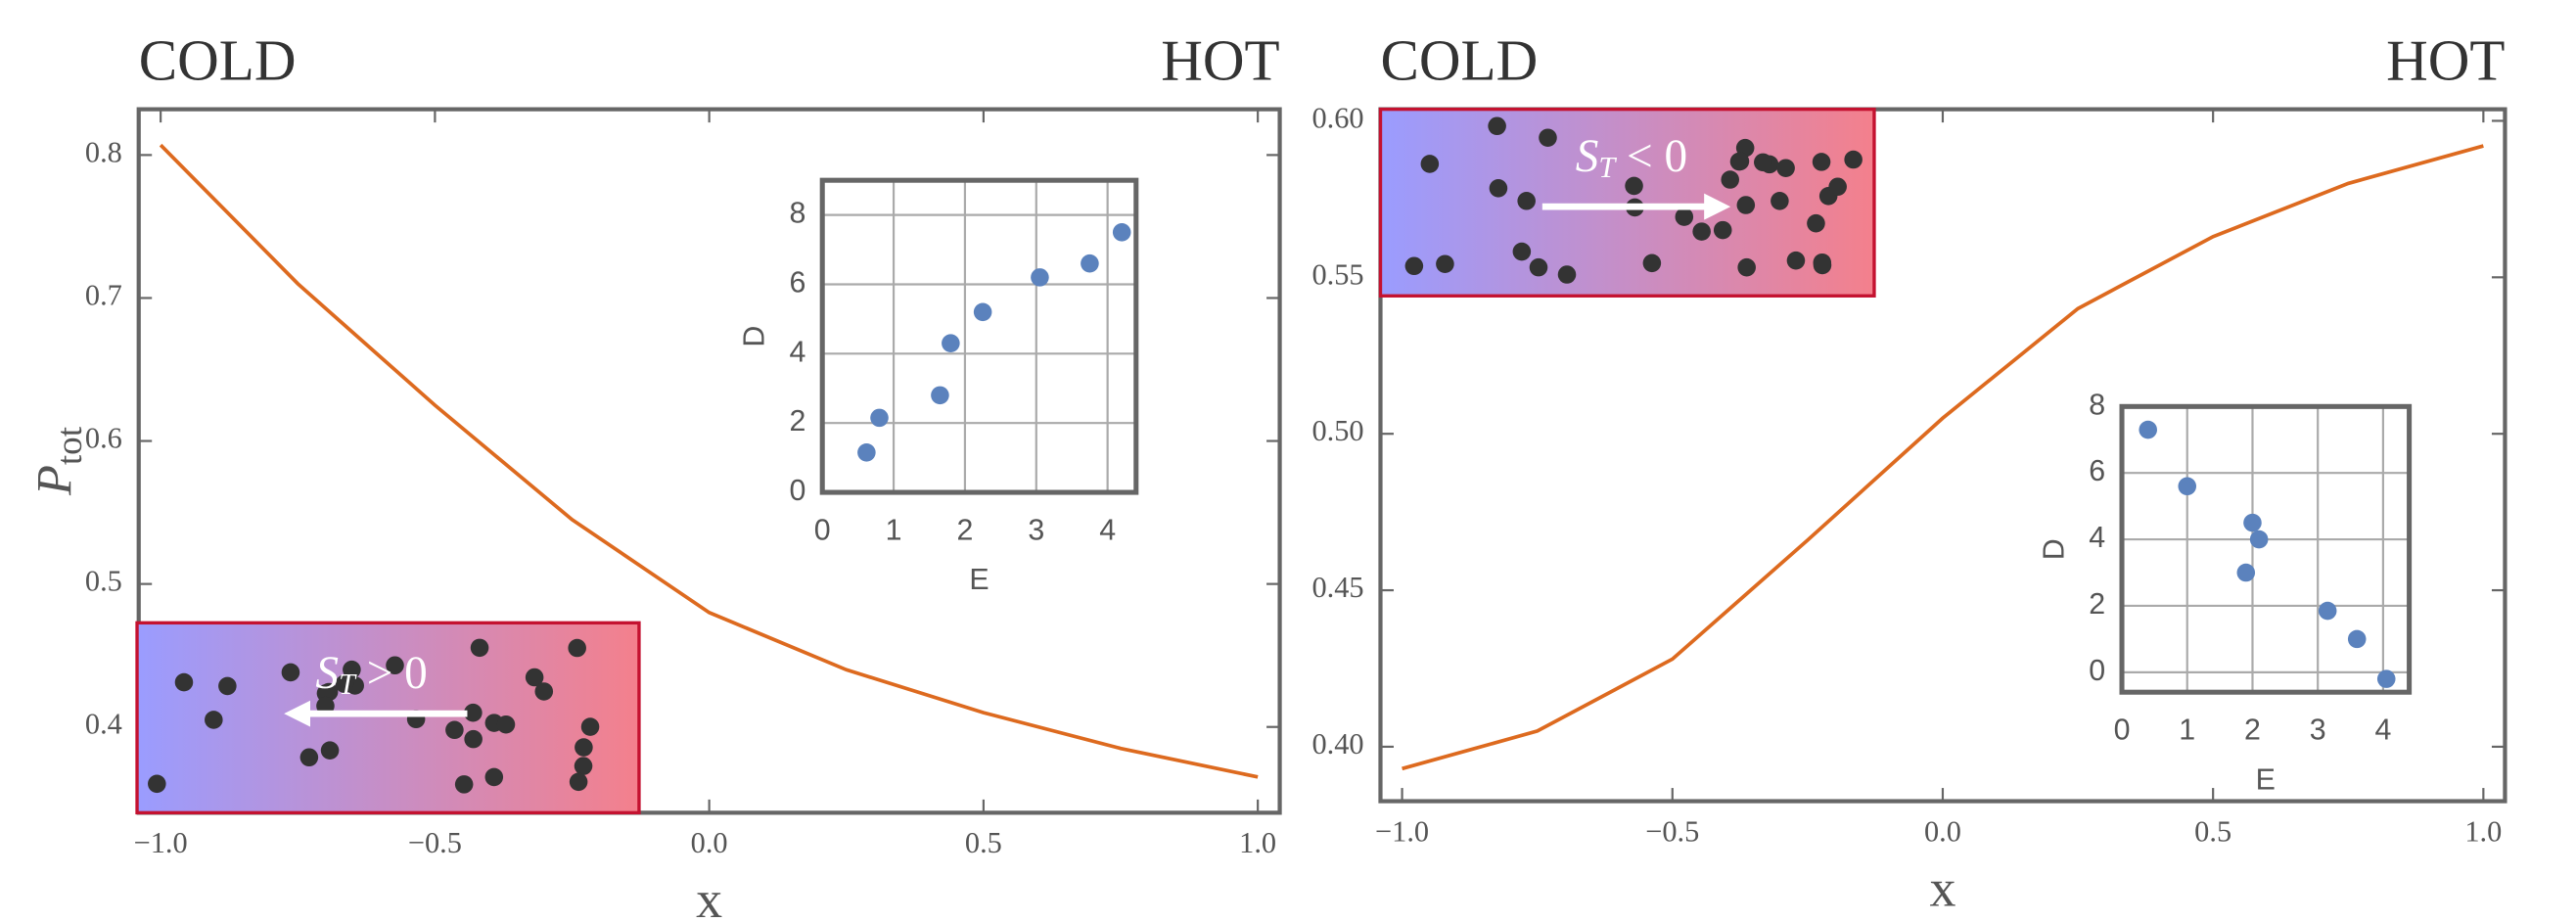  I want to click on annotation: ST > 0, so click(371, 674).